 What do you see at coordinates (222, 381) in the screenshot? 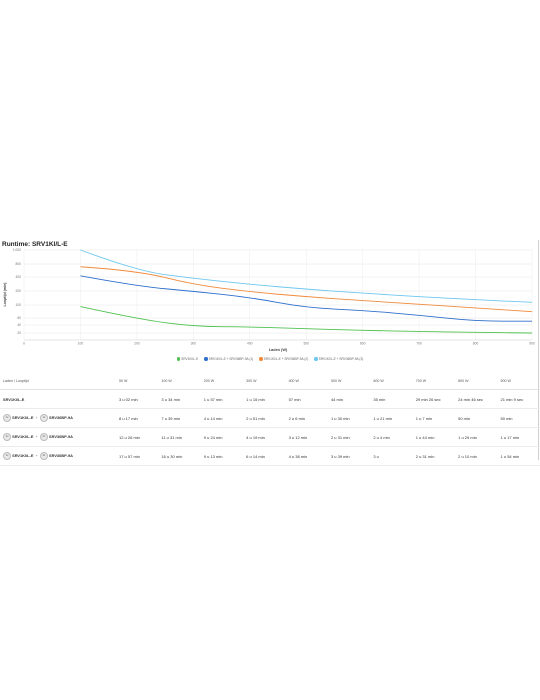
I see `table-header-cell: 200 W` at bounding box center [222, 381].